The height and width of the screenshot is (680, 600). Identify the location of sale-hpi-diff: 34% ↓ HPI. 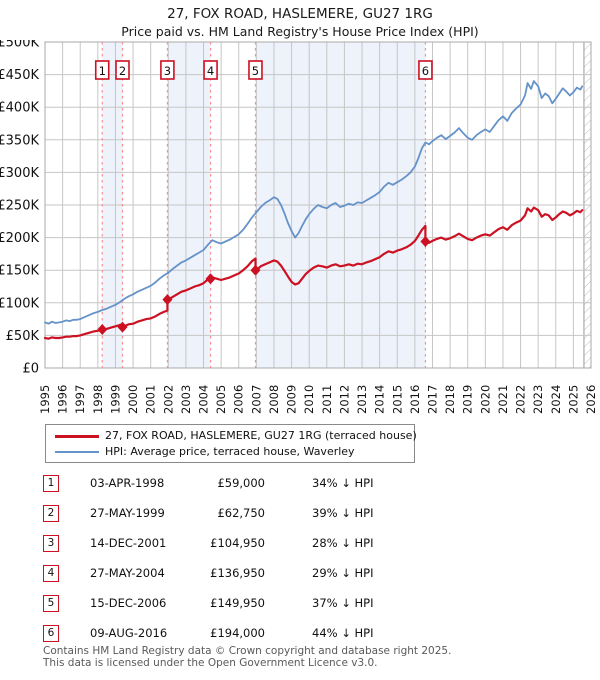
(343, 483).